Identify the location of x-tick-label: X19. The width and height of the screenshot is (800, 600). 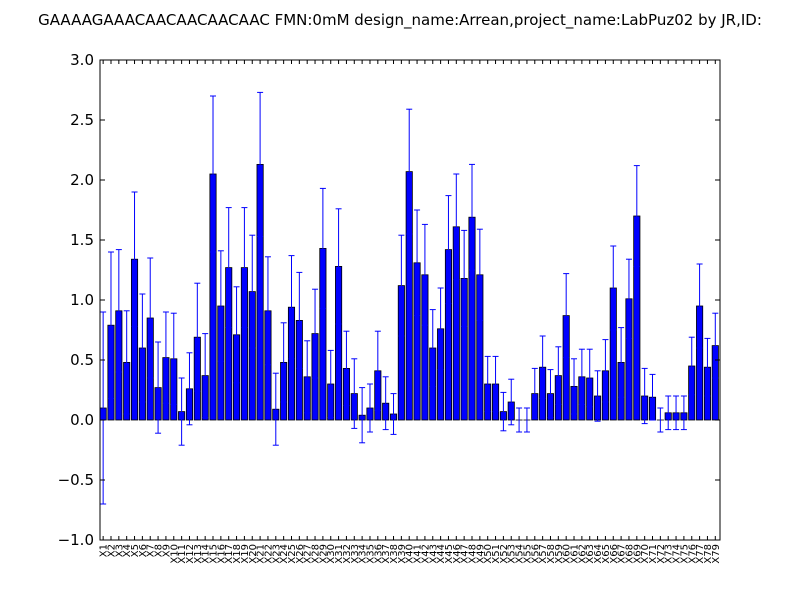
(245, 554).